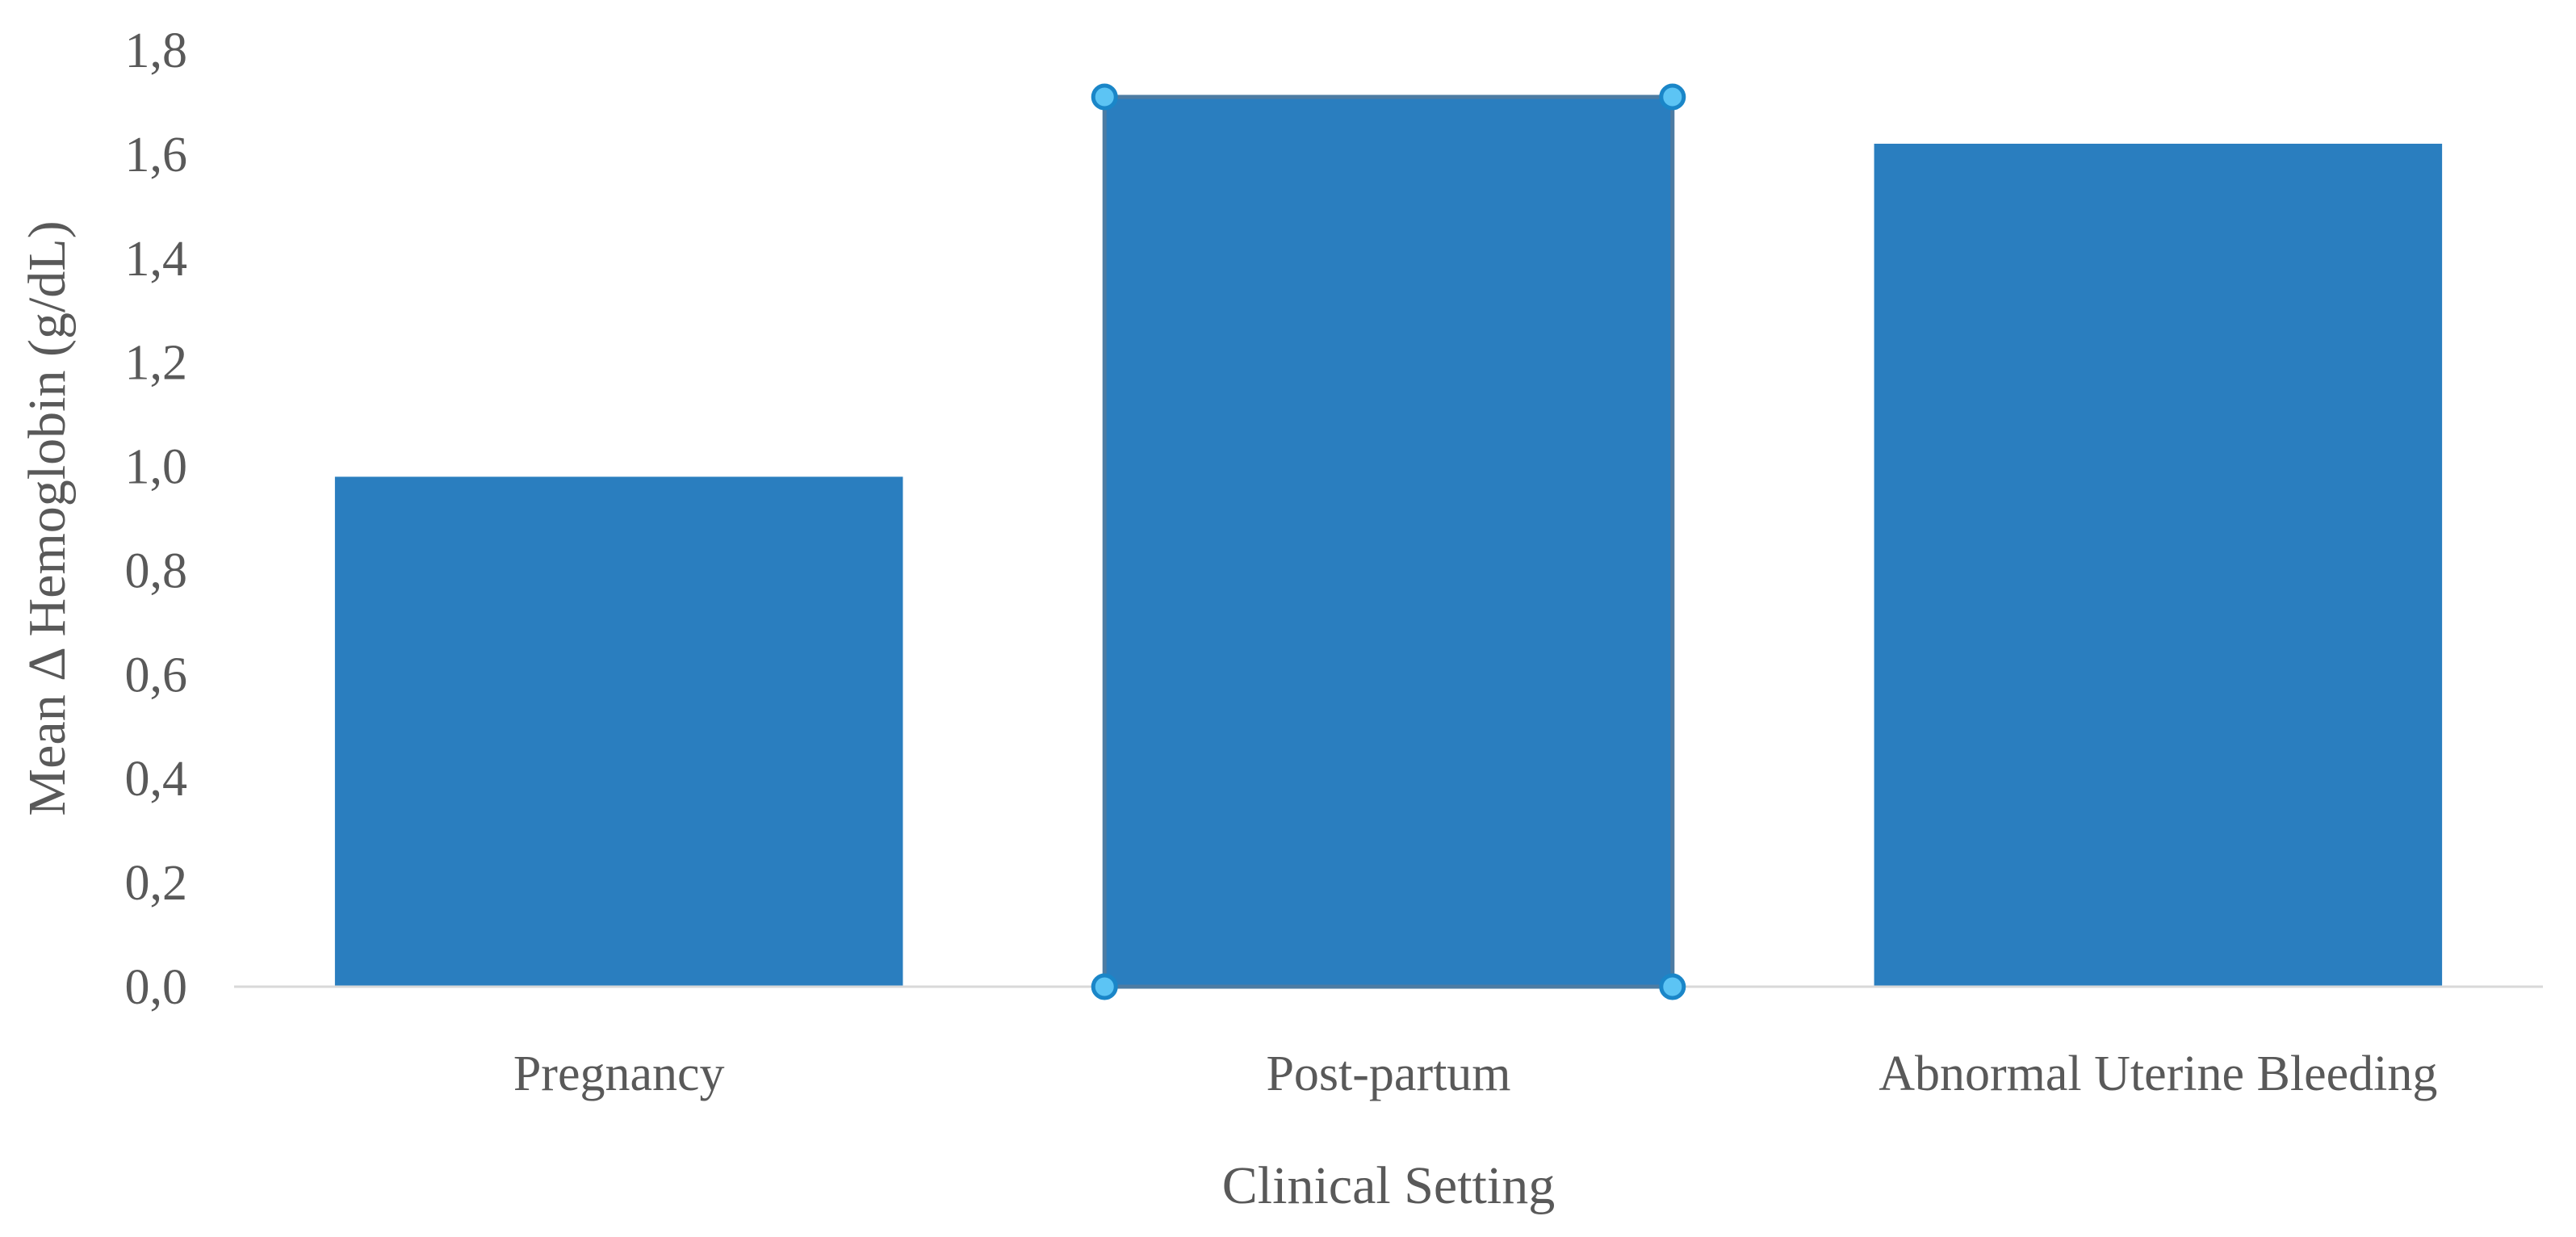 This screenshot has height=1237, width=2576. What do you see at coordinates (2158, 1073) in the screenshot?
I see `x-tick-label: Abnormal Uterine Bleeding` at bounding box center [2158, 1073].